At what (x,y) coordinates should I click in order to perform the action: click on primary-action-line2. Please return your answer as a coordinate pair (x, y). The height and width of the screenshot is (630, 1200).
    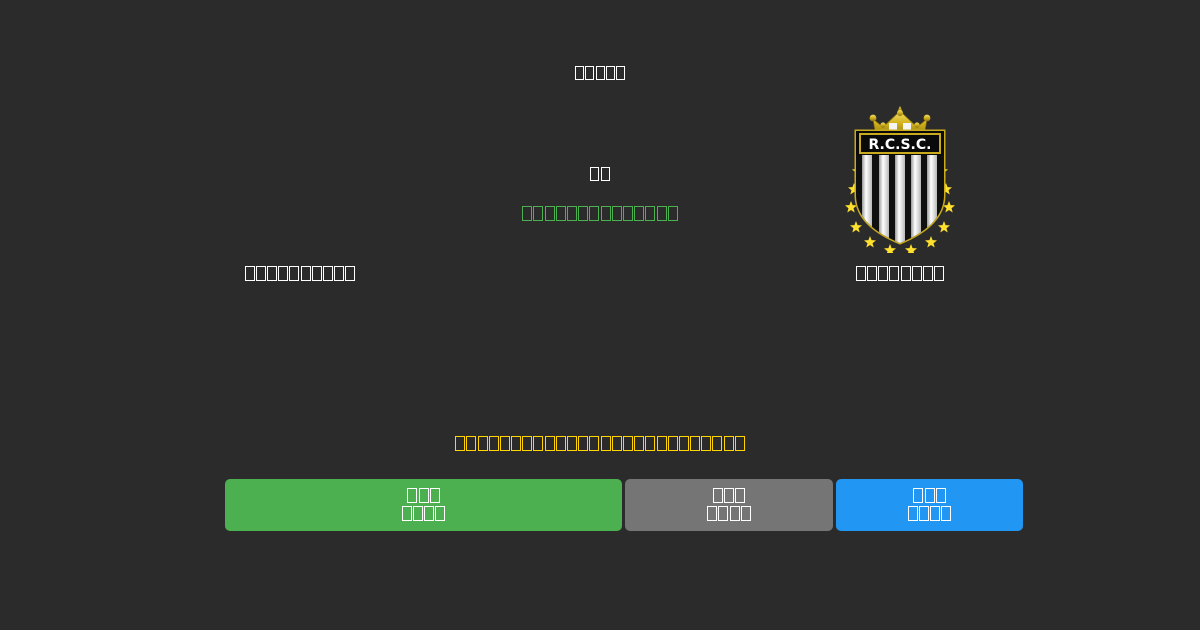
    Looking at the image, I should click on (423, 514).